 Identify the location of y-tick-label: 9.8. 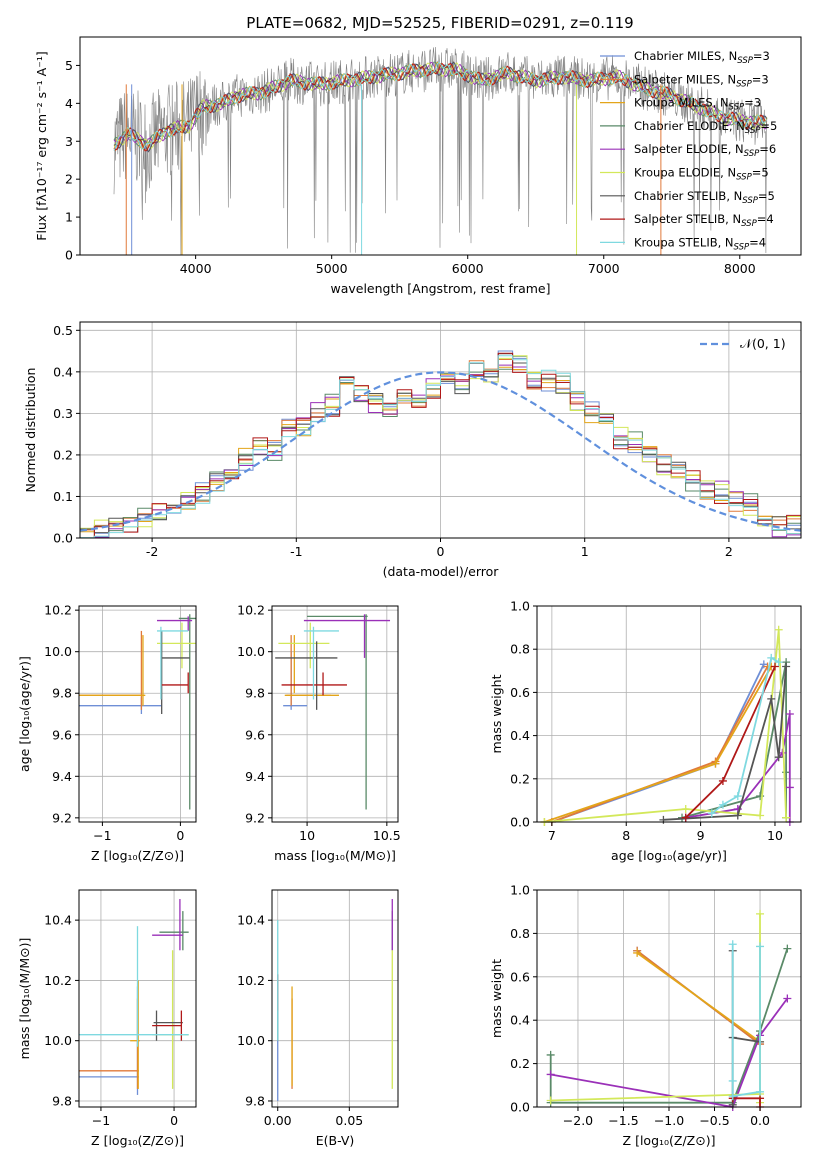
(255, 693).